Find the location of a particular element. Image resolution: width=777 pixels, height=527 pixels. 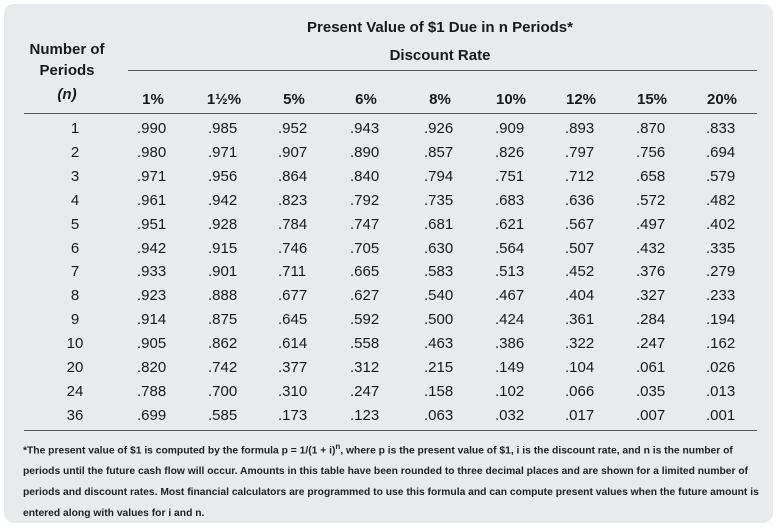

value-cell: .961 is located at coordinates (152, 200).